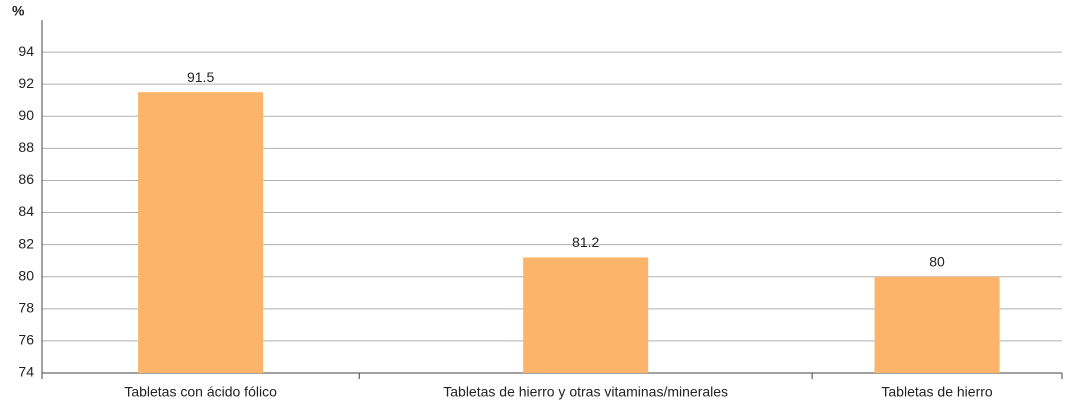 The image size is (1072, 405). What do you see at coordinates (26, 147) in the screenshot?
I see `y-tick-label: 88` at bounding box center [26, 147].